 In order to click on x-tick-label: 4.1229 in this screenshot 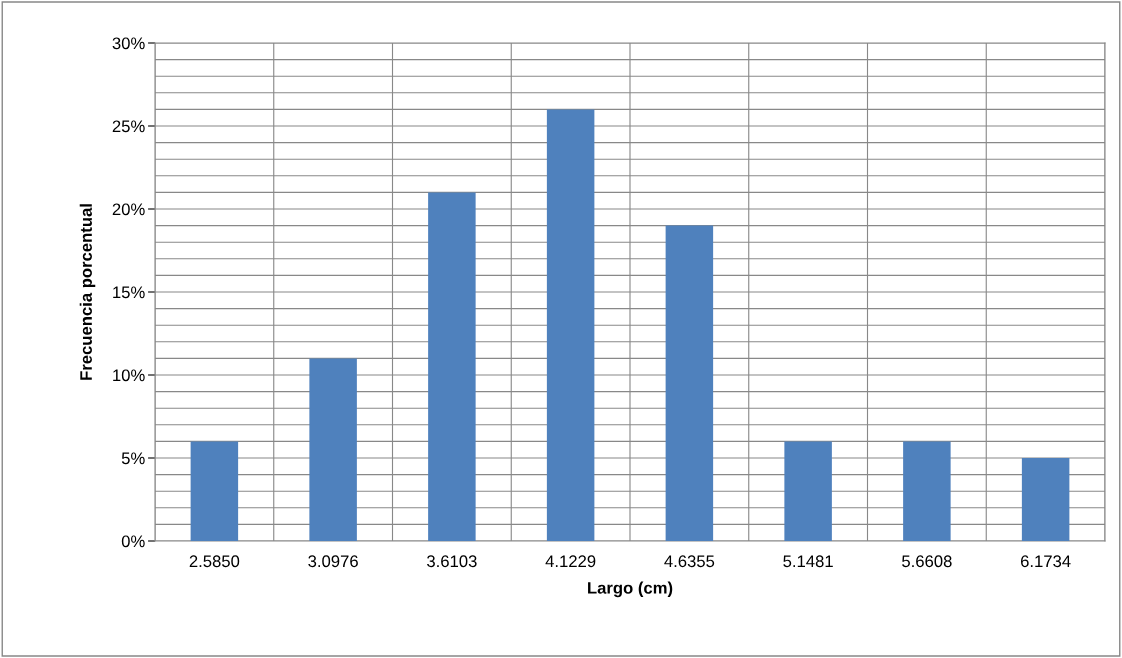, I will do `click(570, 561)`.